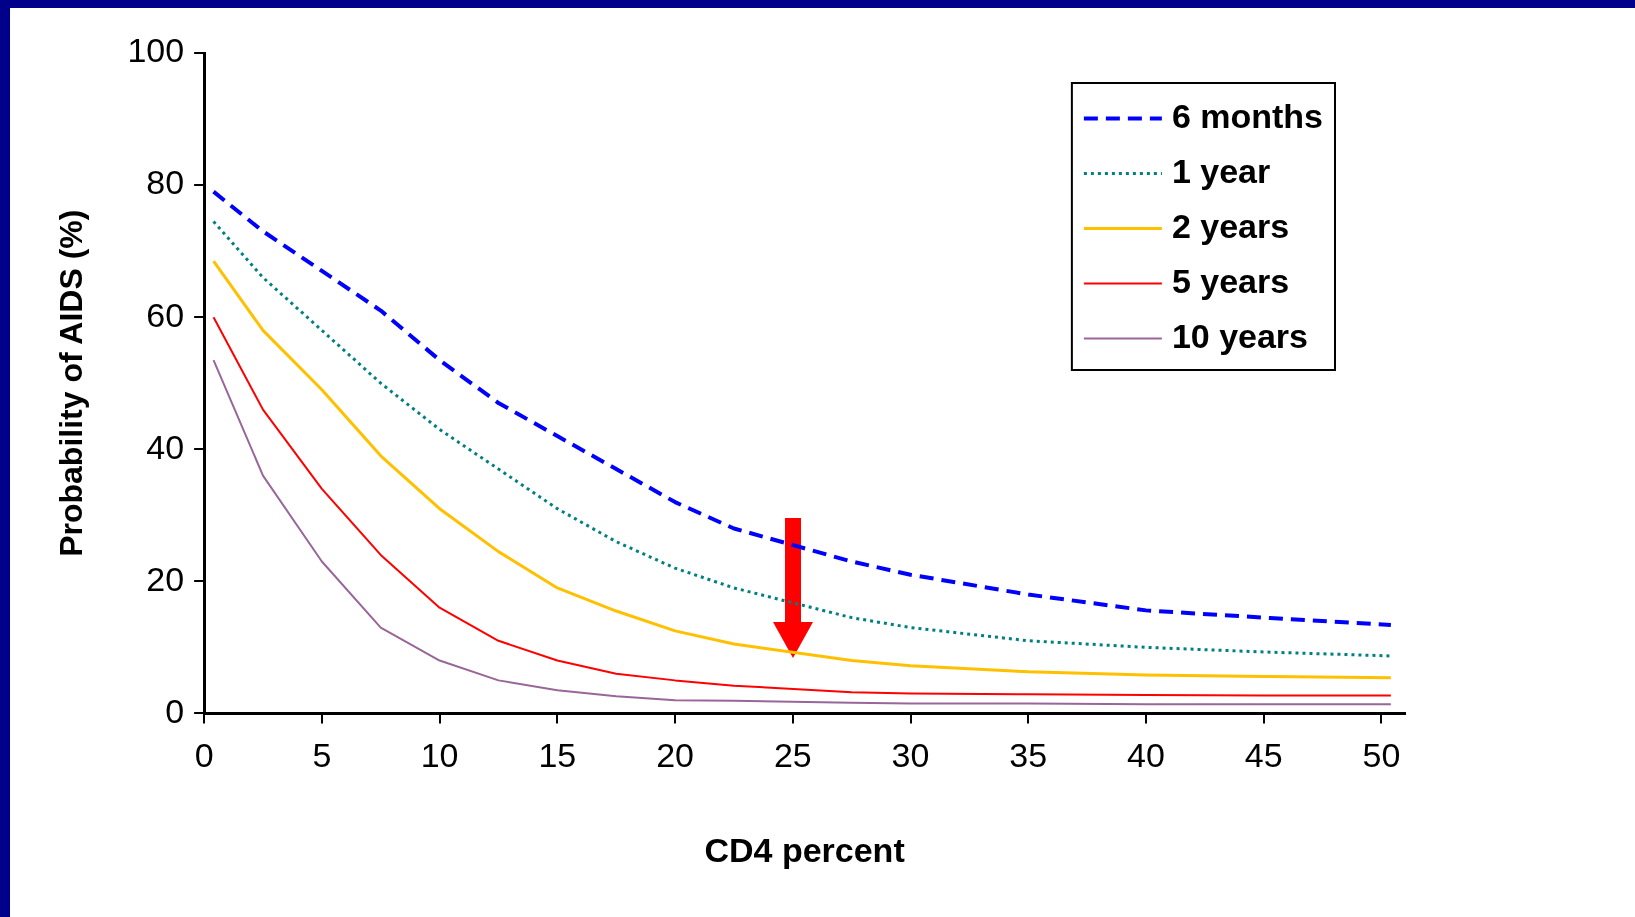  Describe the element at coordinates (1146, 755) in the screenshot. I see `x-tick-label: 40` at that location.